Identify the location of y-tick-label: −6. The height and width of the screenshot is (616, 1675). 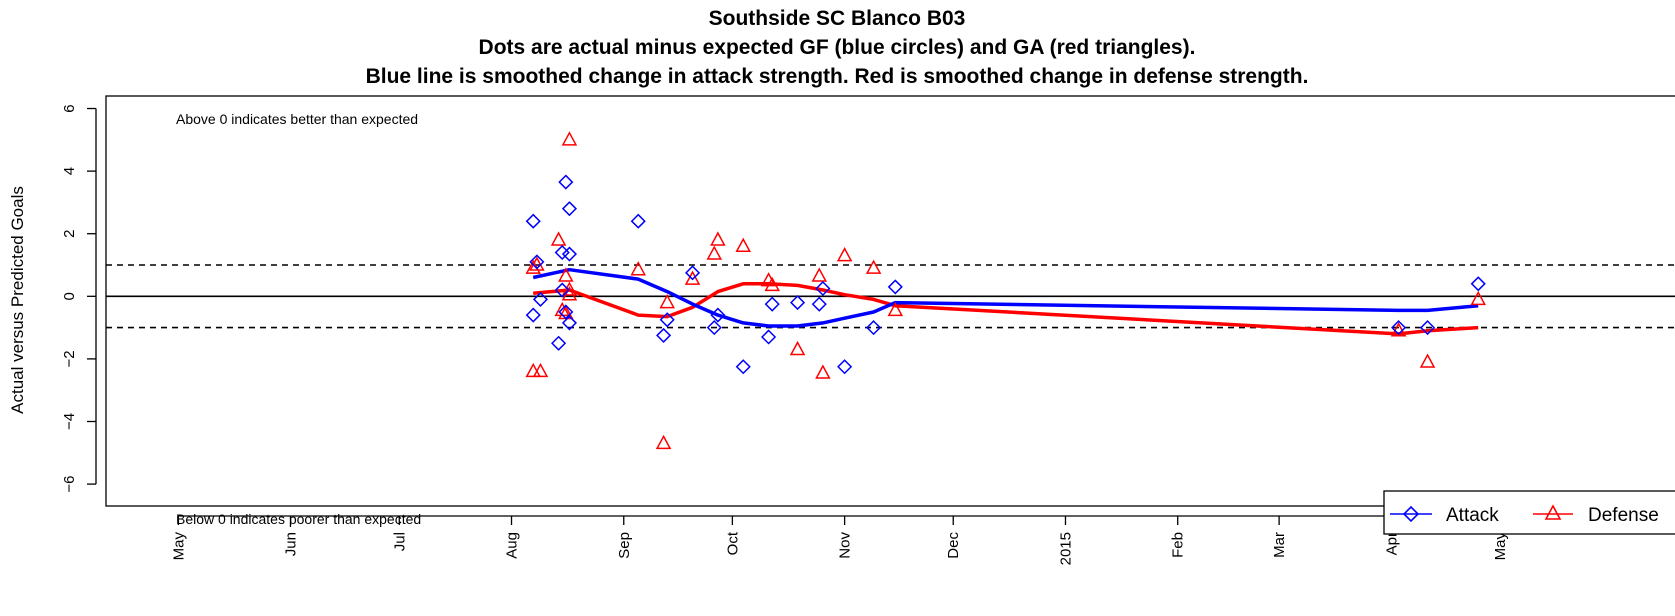
(69, 484).